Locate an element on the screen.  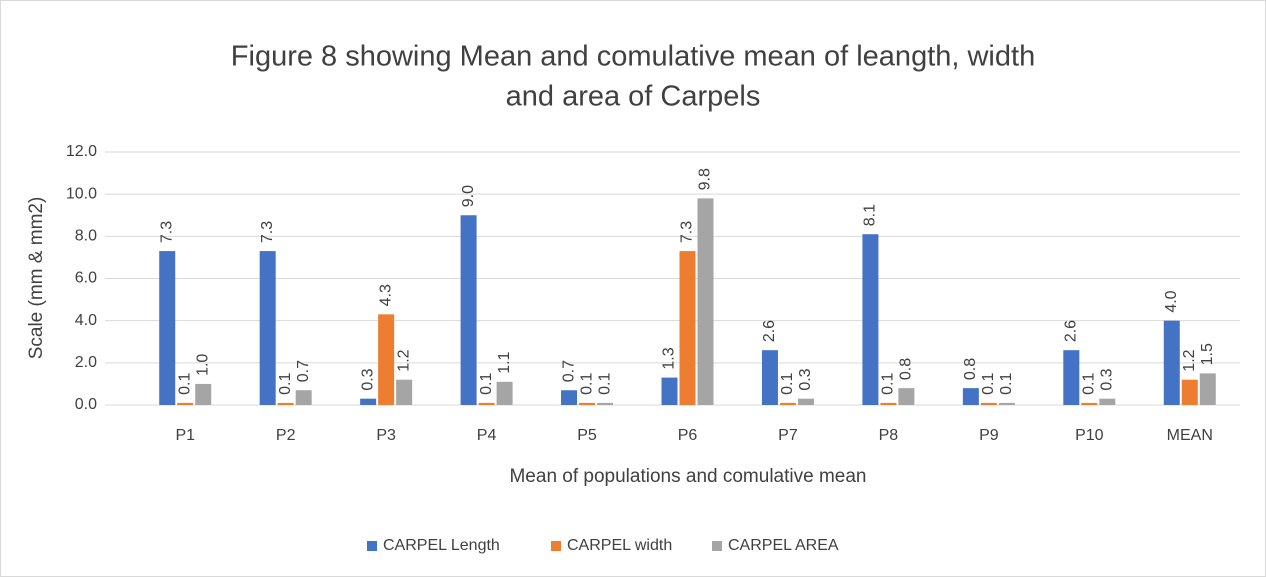
data-label: 1.5 is located at coordinates (1207, 354).